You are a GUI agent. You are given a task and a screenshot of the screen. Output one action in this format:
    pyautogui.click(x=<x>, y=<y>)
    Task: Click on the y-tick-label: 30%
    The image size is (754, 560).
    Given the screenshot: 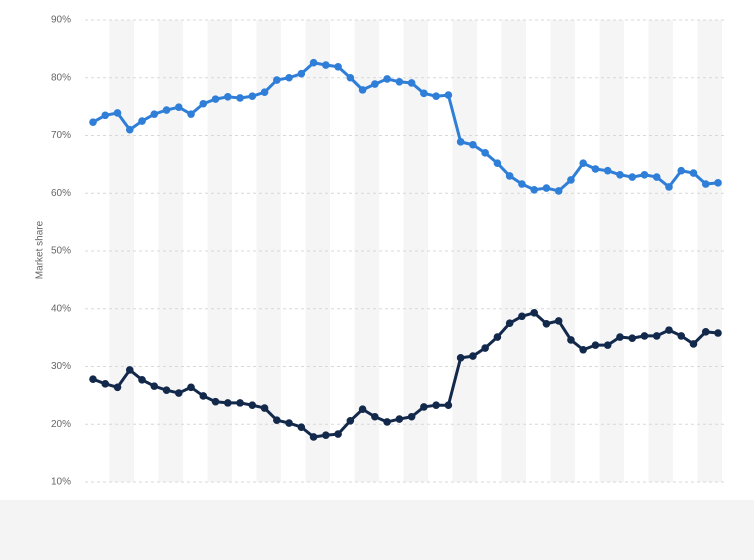 What is the action you would take?
    pyautogui.click(x=61, y=366)
    